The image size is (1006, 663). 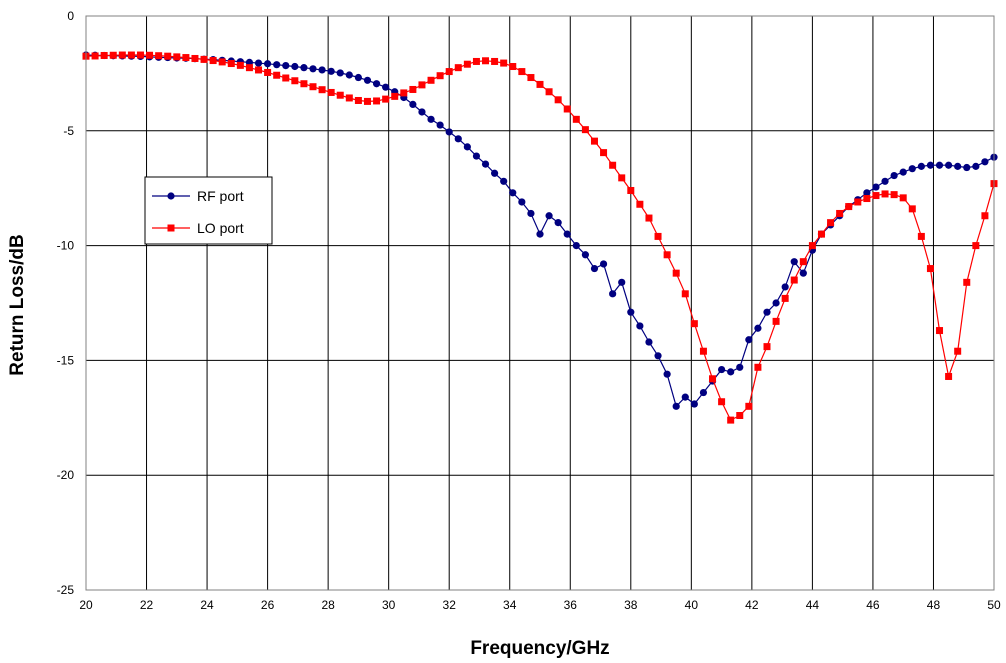 What do you see at coordinates (328, 605) in the screenshot?
I see `x-tick-label: 28` at bounding box center [328, 605].